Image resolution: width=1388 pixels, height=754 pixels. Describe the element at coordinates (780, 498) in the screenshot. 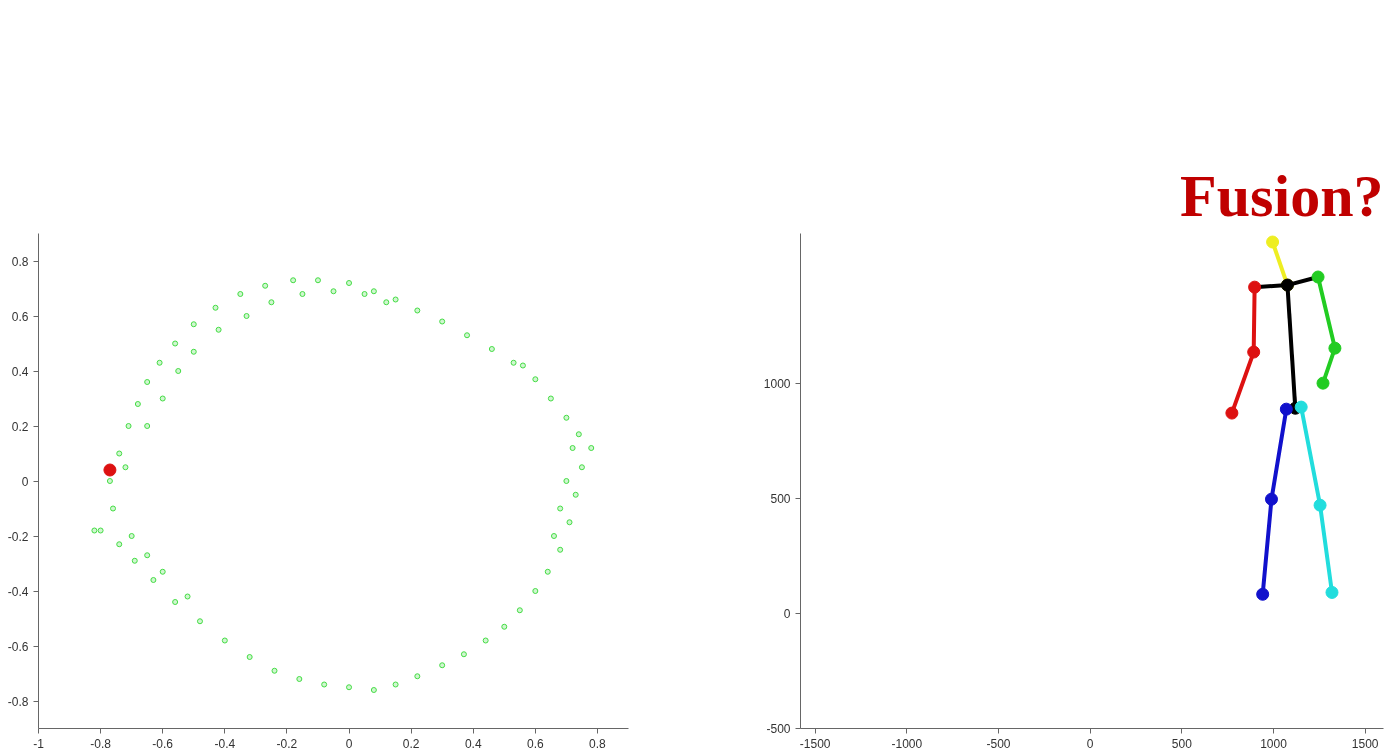

I see `y-tick-label: 500` at that location.